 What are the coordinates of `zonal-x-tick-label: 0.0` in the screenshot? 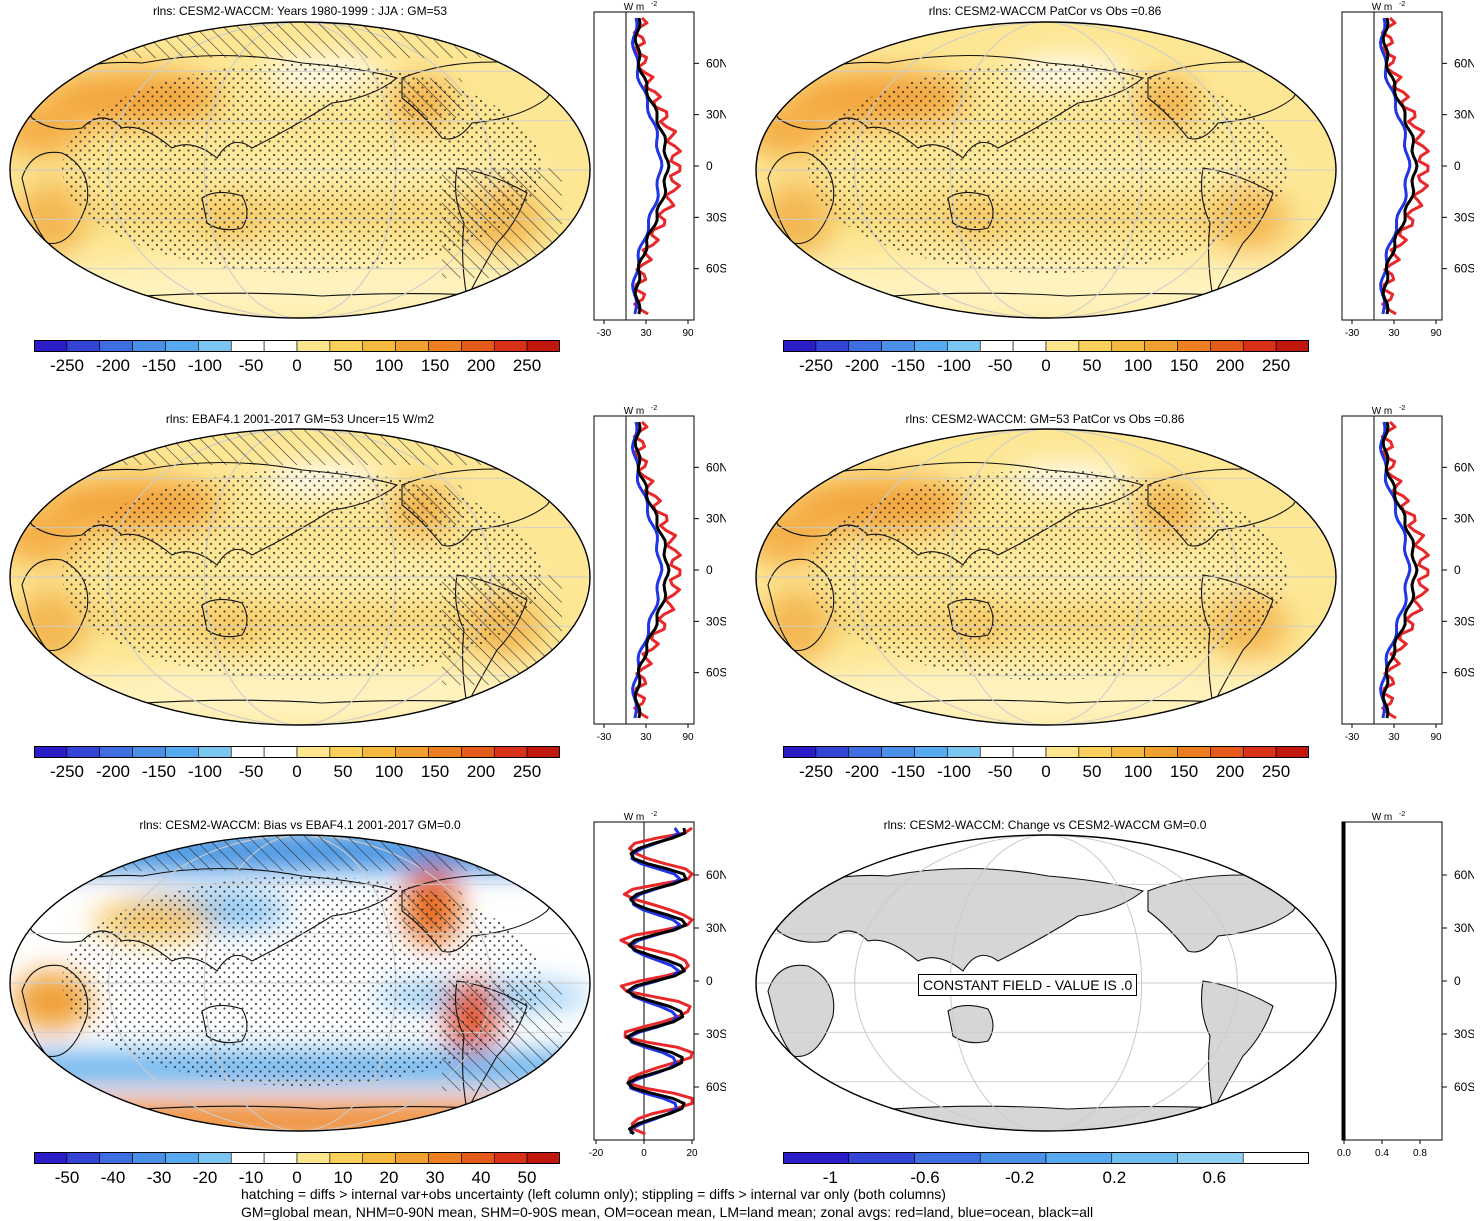 It's located at (1344, 1153).